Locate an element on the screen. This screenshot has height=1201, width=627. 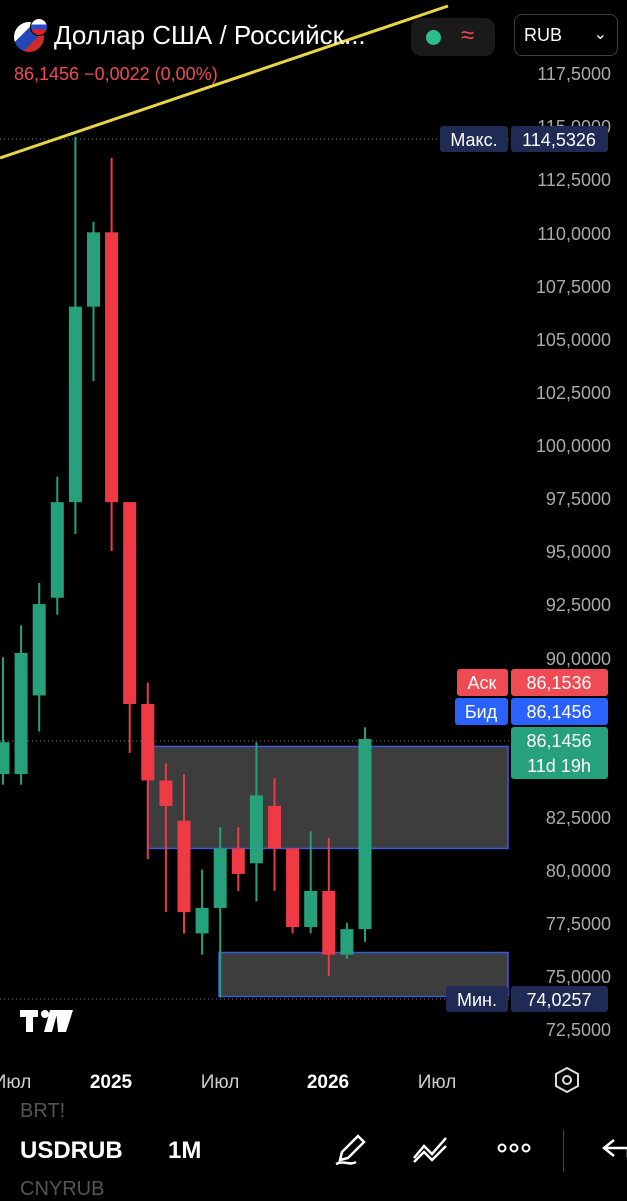
price-tick: 102,5000 is located at coordinates (573, 393).